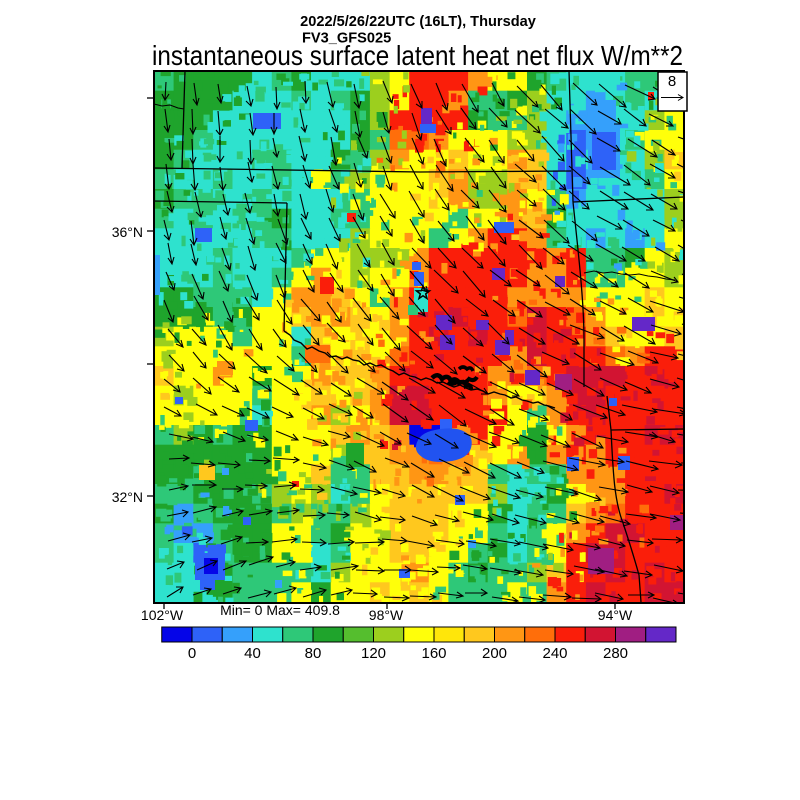 The image size is (800, 800). I want to click on svg-text: 160, so click(433, 653).